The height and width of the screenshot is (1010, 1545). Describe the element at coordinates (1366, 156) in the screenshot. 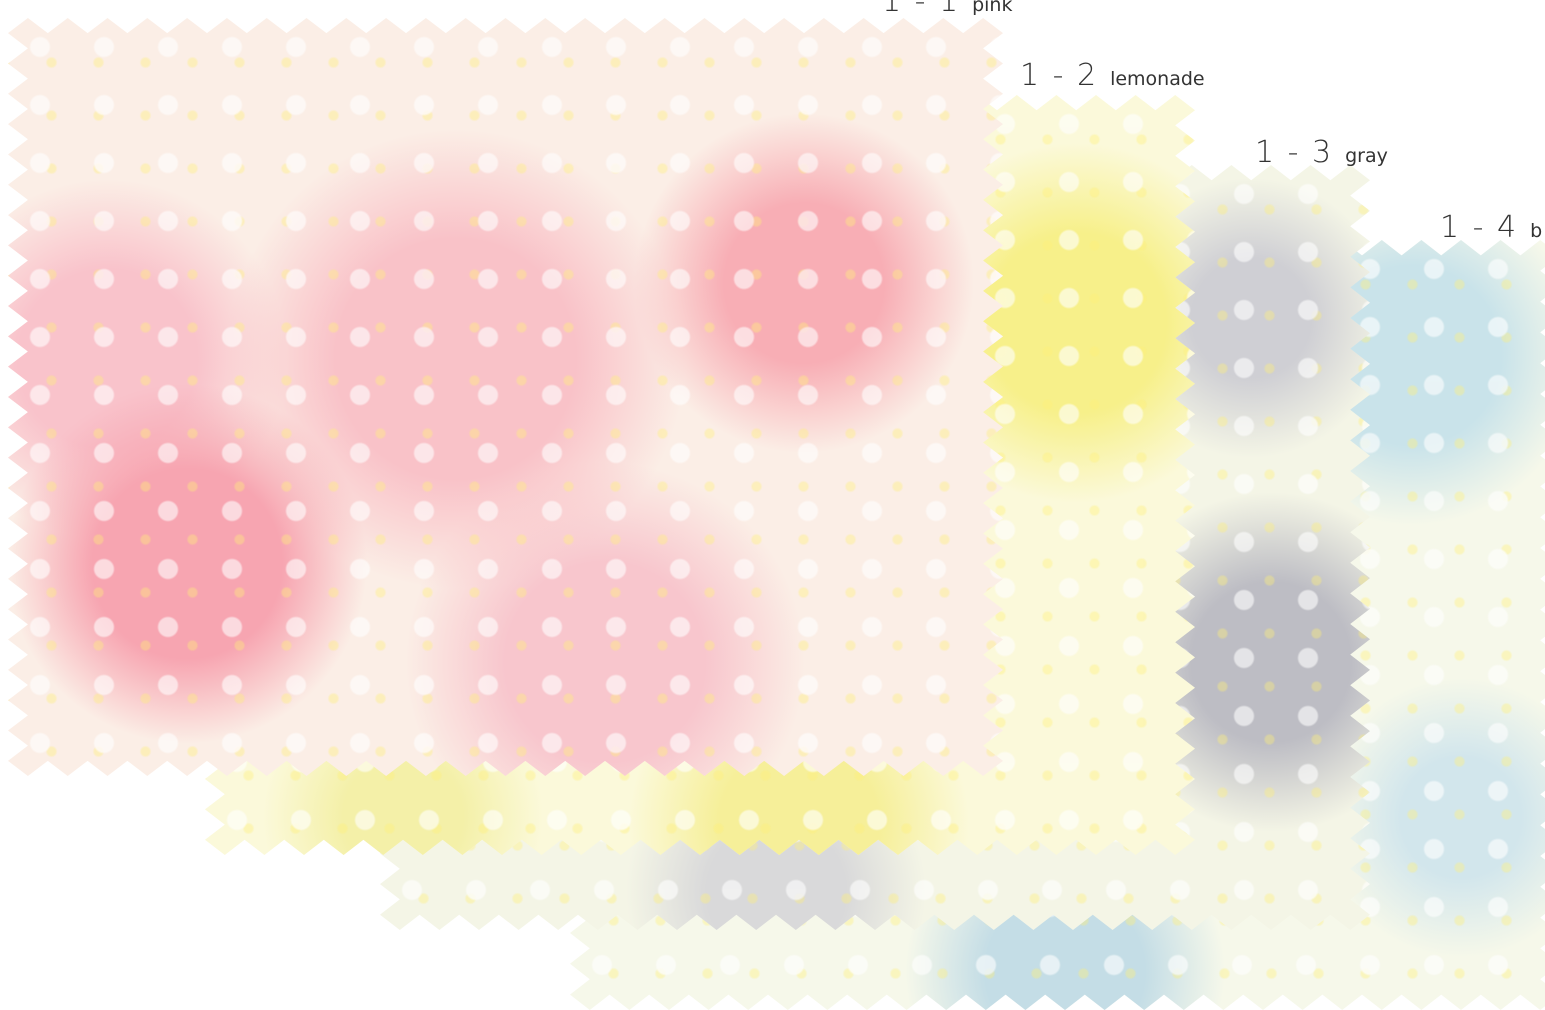

I see `swatch-color-name: gray` at that location.